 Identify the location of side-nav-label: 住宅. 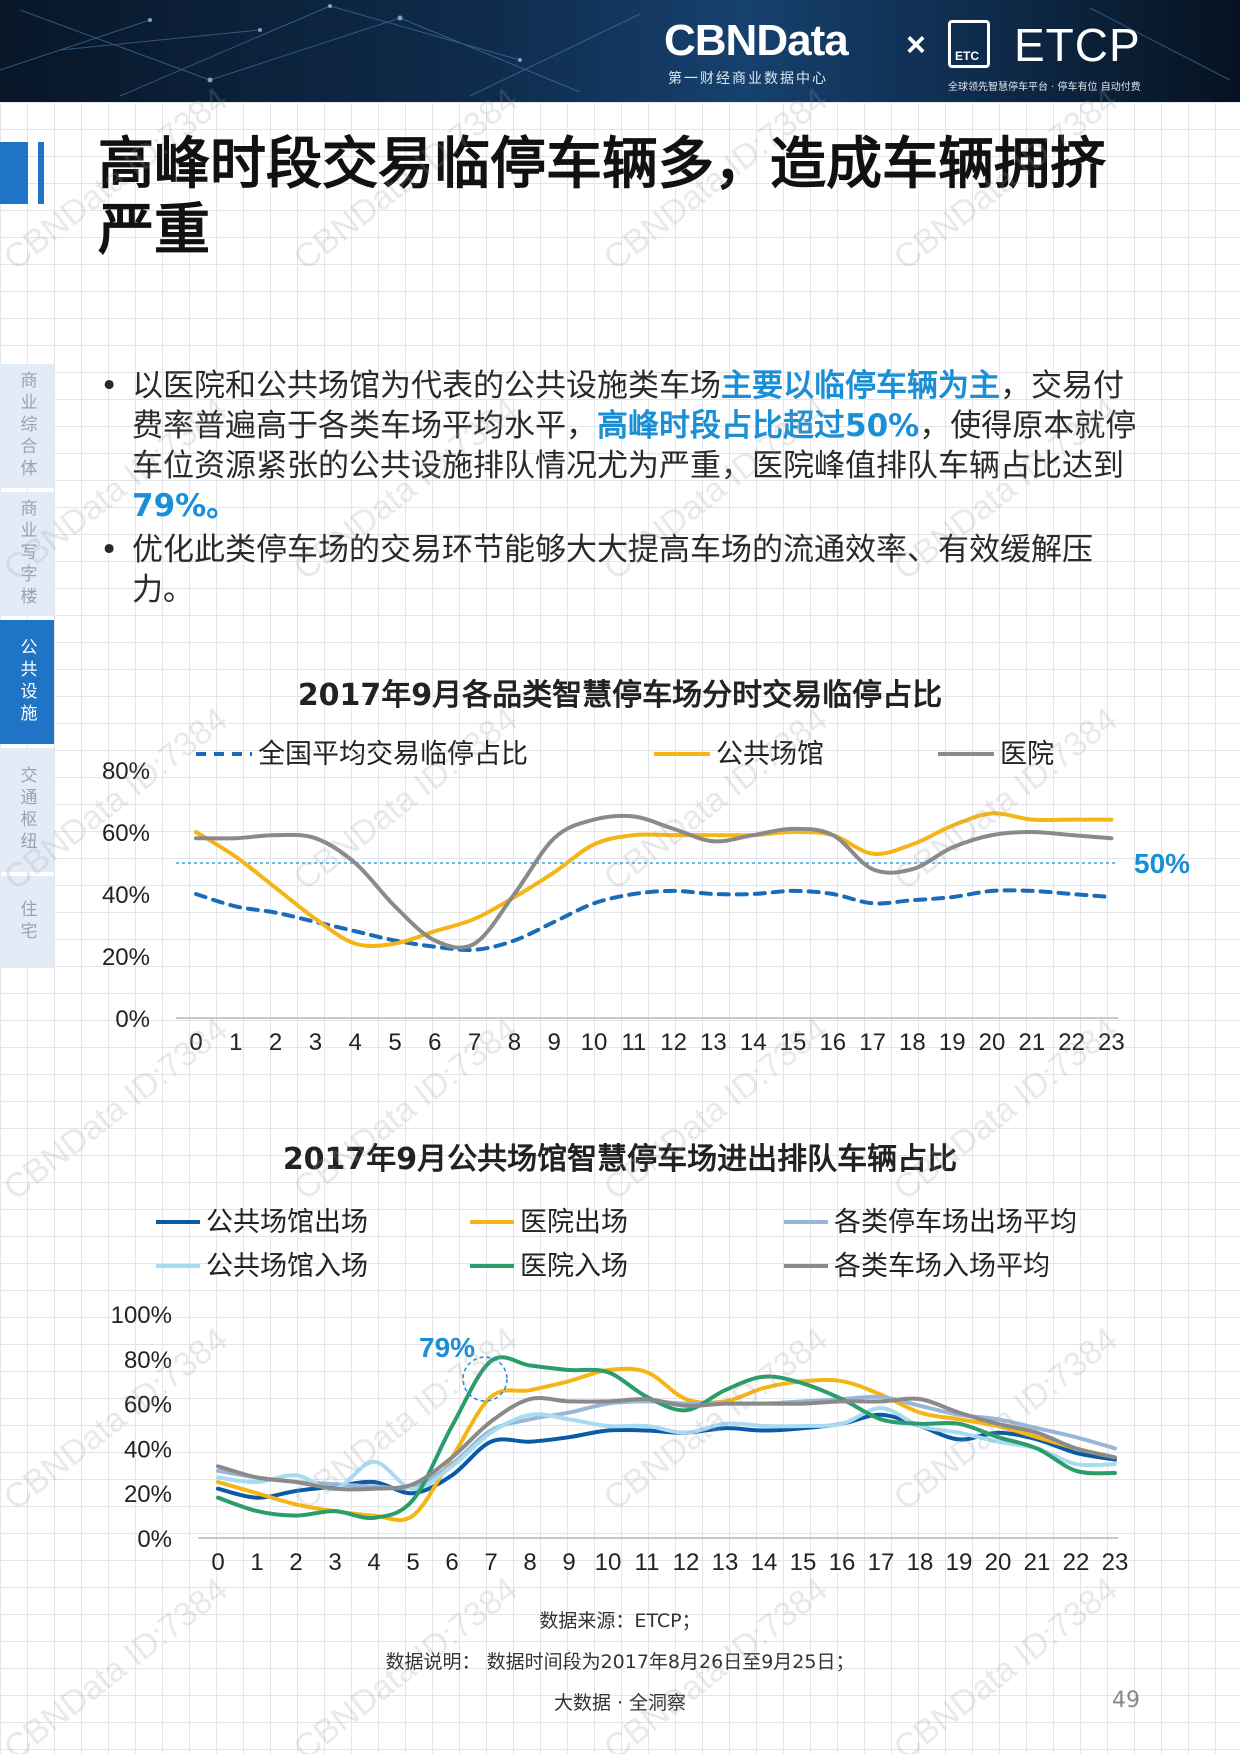
(26, 922).